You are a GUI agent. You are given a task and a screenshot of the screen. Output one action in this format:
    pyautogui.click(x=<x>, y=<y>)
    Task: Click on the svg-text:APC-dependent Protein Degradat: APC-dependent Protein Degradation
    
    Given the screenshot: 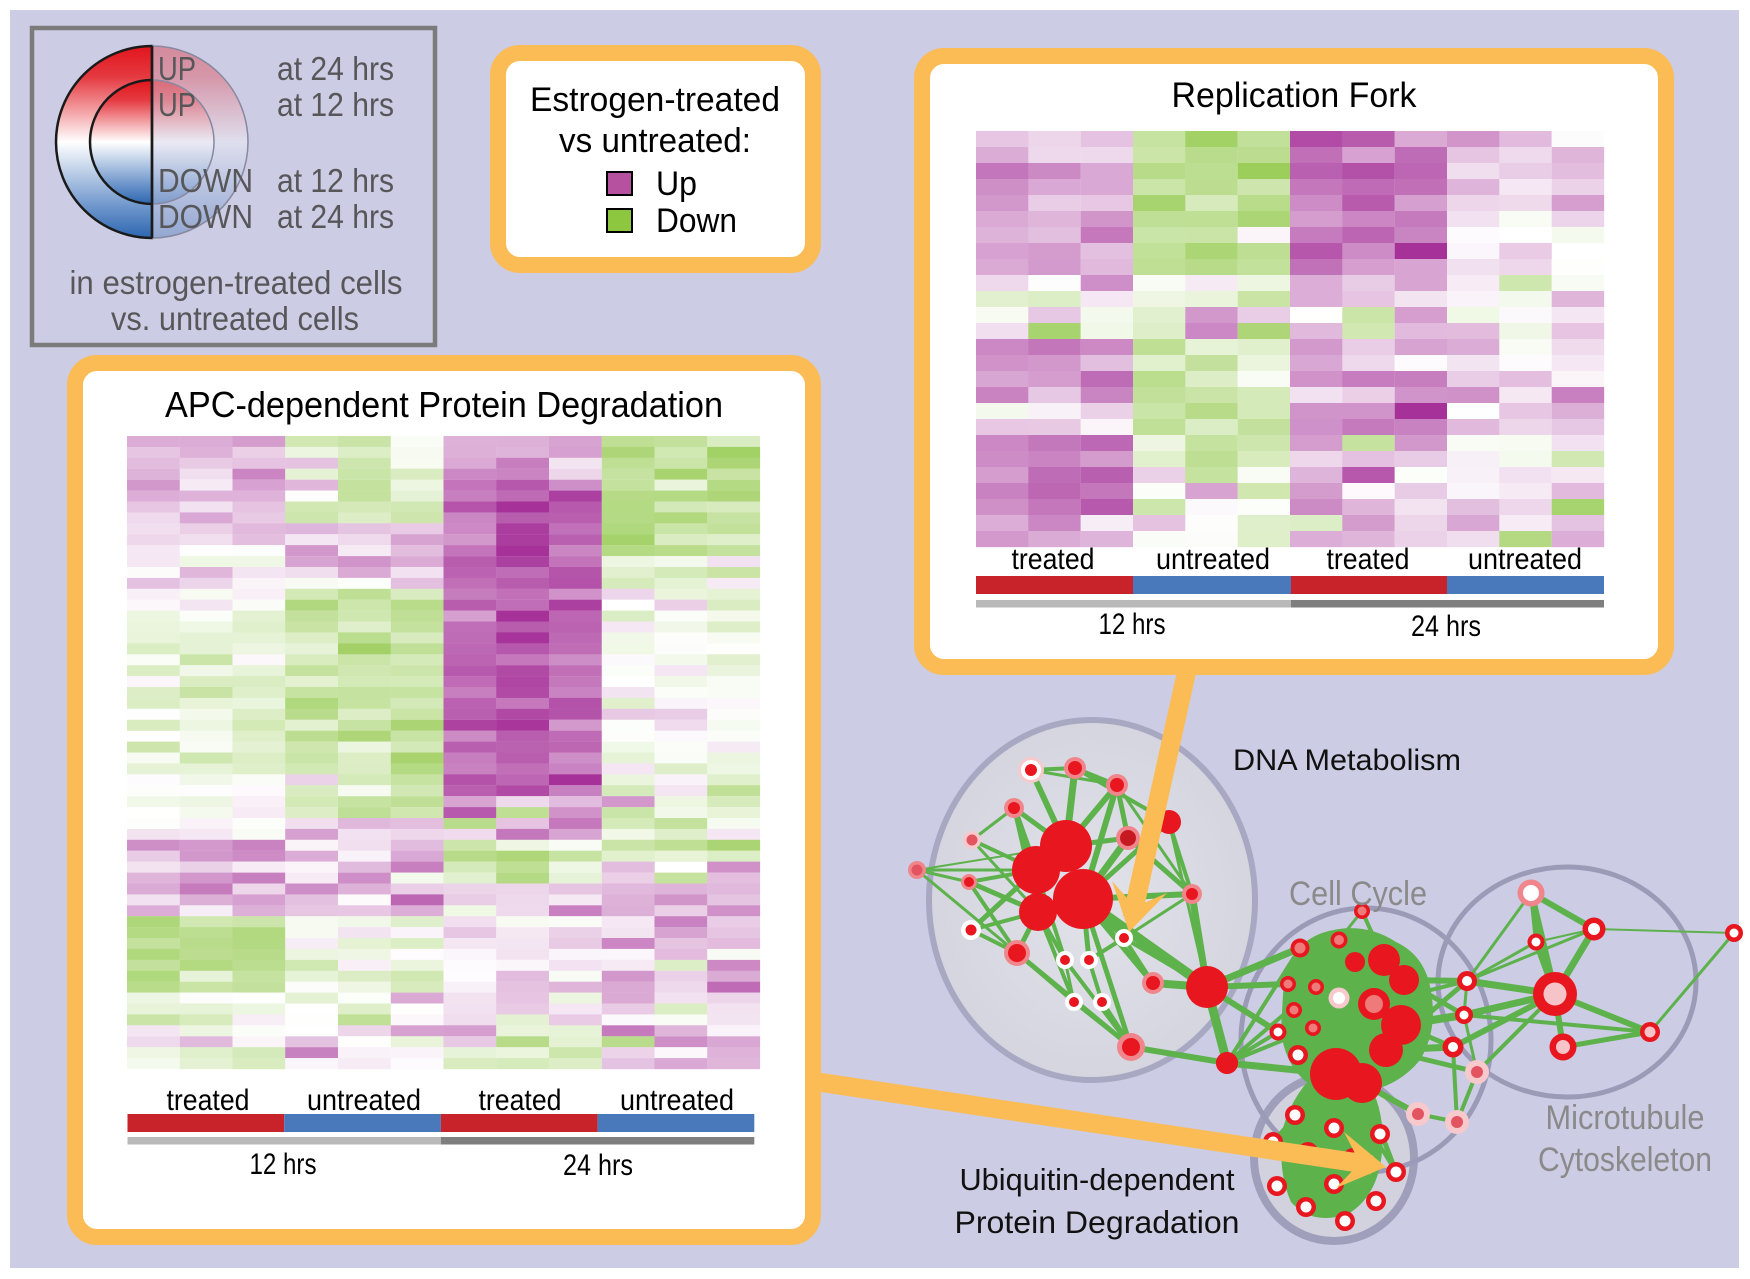 What is the action you would take?
    pyautogui.click(x=444, y=404)
    